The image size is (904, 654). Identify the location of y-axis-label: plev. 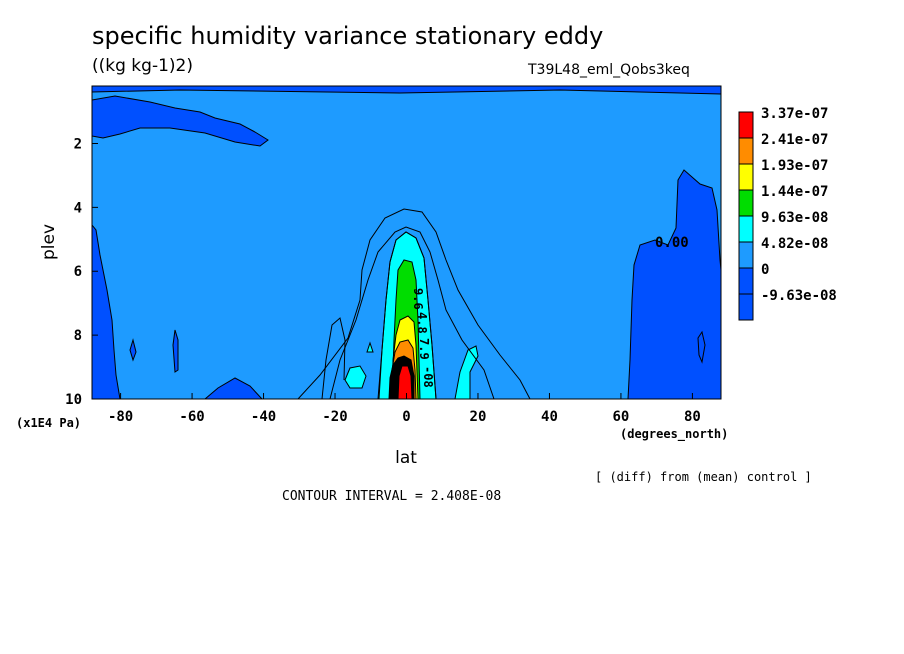
(49, 242).